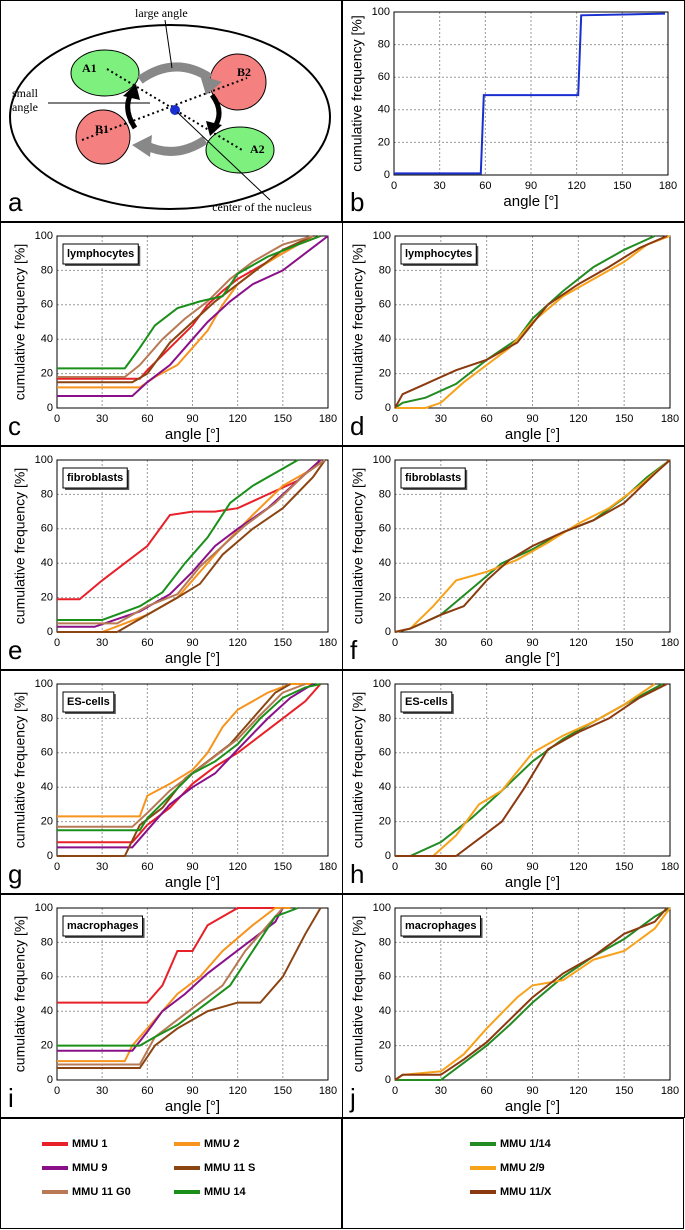 The height and width of the screenshot is (1230, 685). What do you see at coordinates (88, 702) in the screenshot?
I see `inset-label: ES-cells` at bounding box center [88, 702].